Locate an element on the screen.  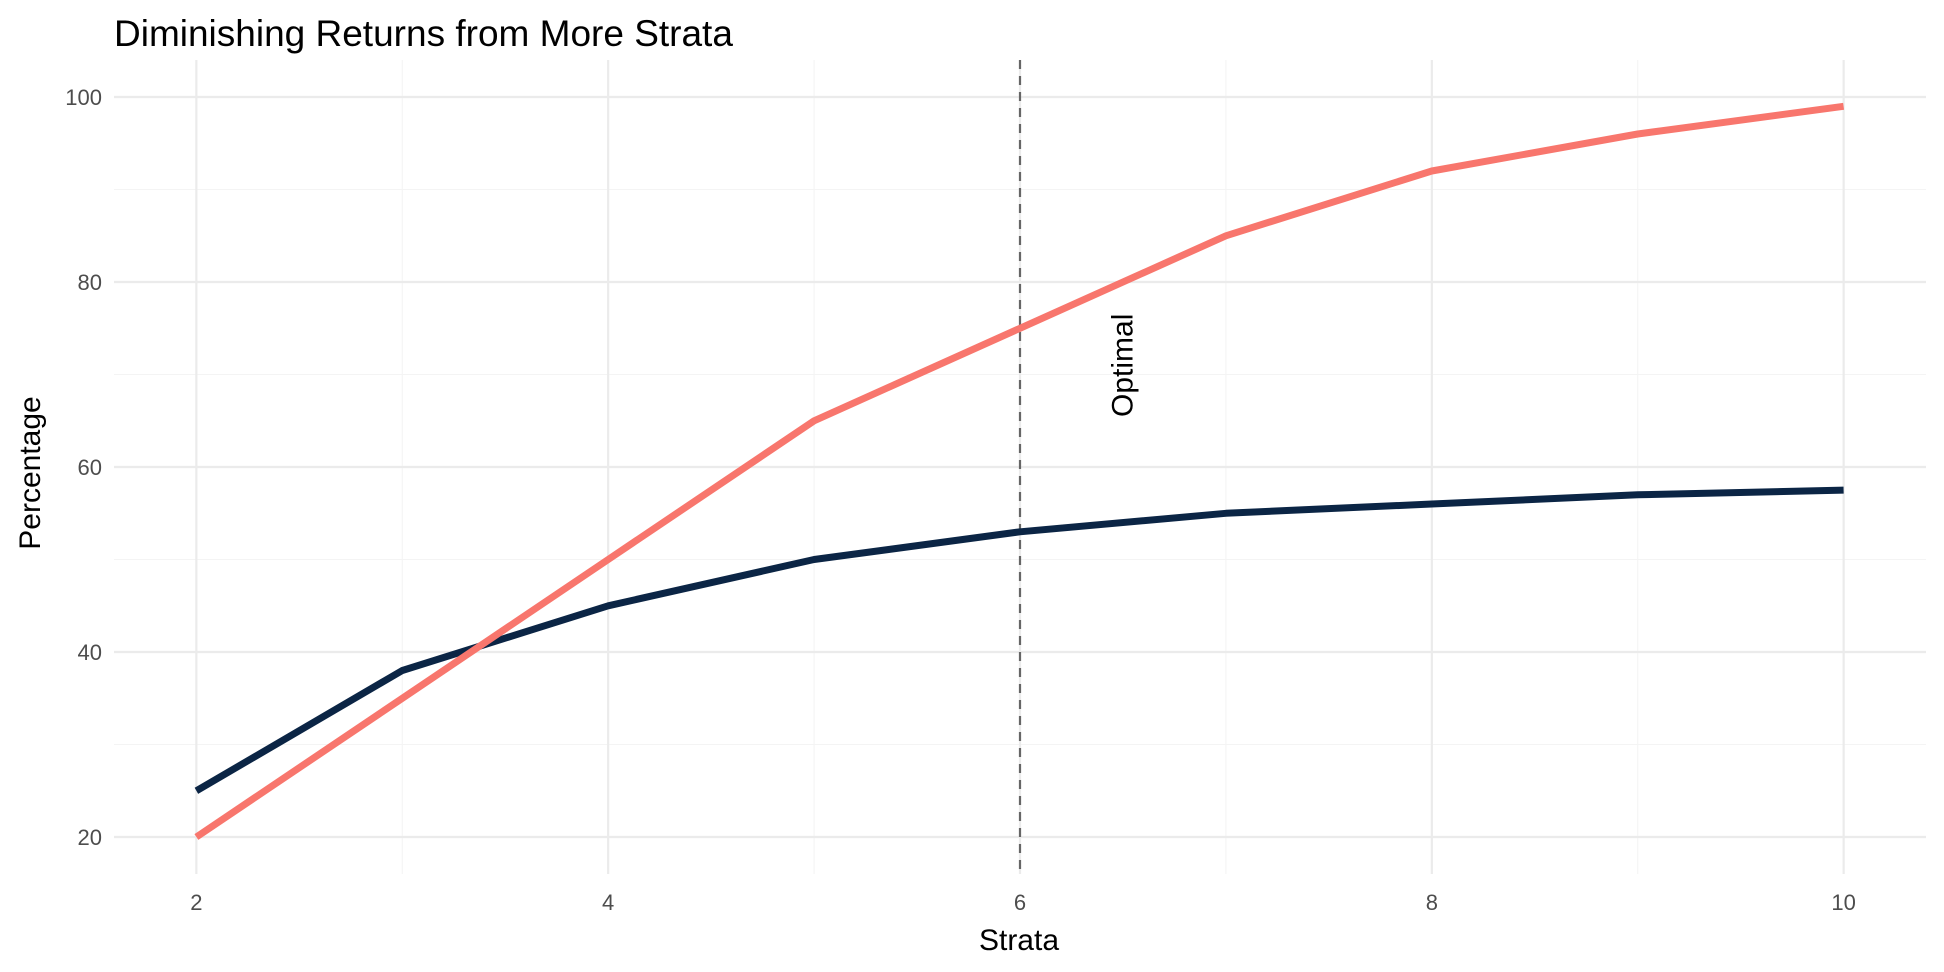
x-tick-label-0: 2 is located at coordinates (196, 902).